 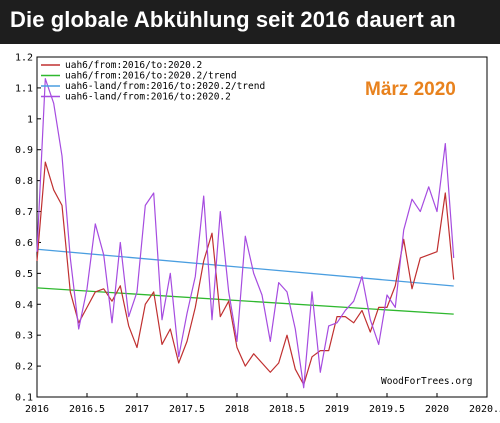 I want to click on y-tick-label: 0.5, so click(x=24, y=274).